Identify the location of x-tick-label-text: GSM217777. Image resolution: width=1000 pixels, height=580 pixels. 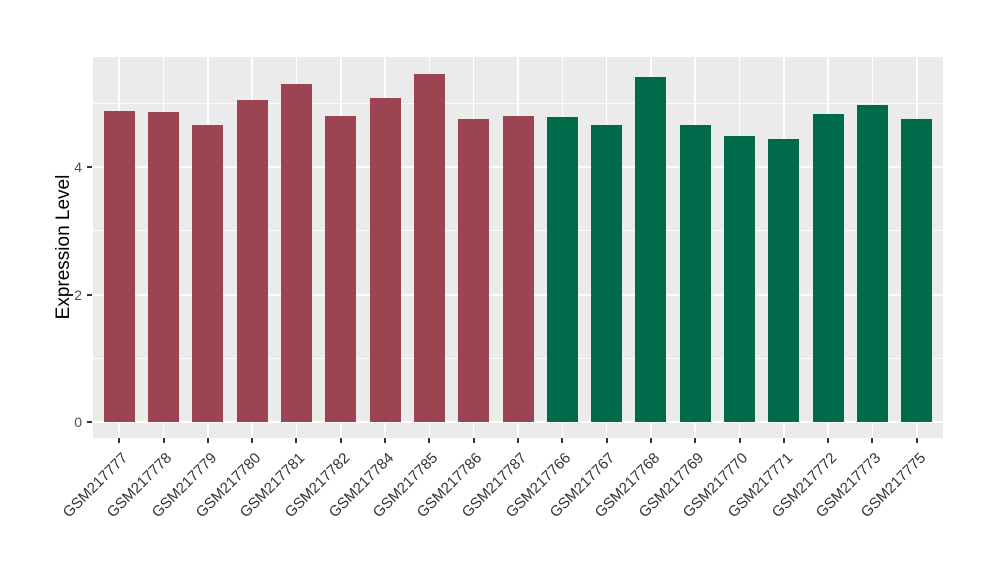
(95, 485).